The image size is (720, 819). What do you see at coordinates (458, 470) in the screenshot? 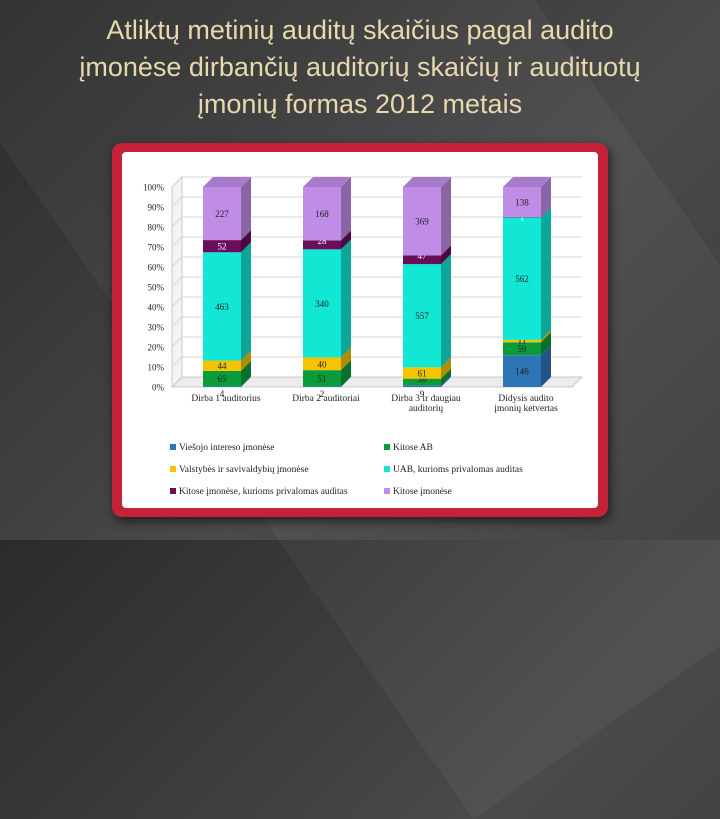
I see `legend-entry: UAB, kurioms privalomas auditas` at bounding box center [458, 470].